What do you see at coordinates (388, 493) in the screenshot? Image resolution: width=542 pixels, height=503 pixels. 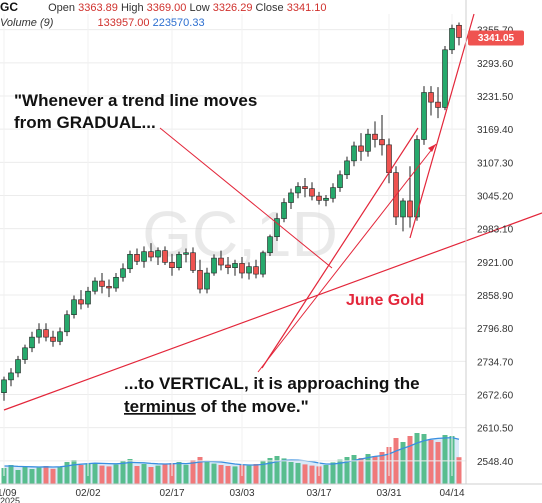 I see `x-tick-label: 03/31` at bounding box center [388, 493].